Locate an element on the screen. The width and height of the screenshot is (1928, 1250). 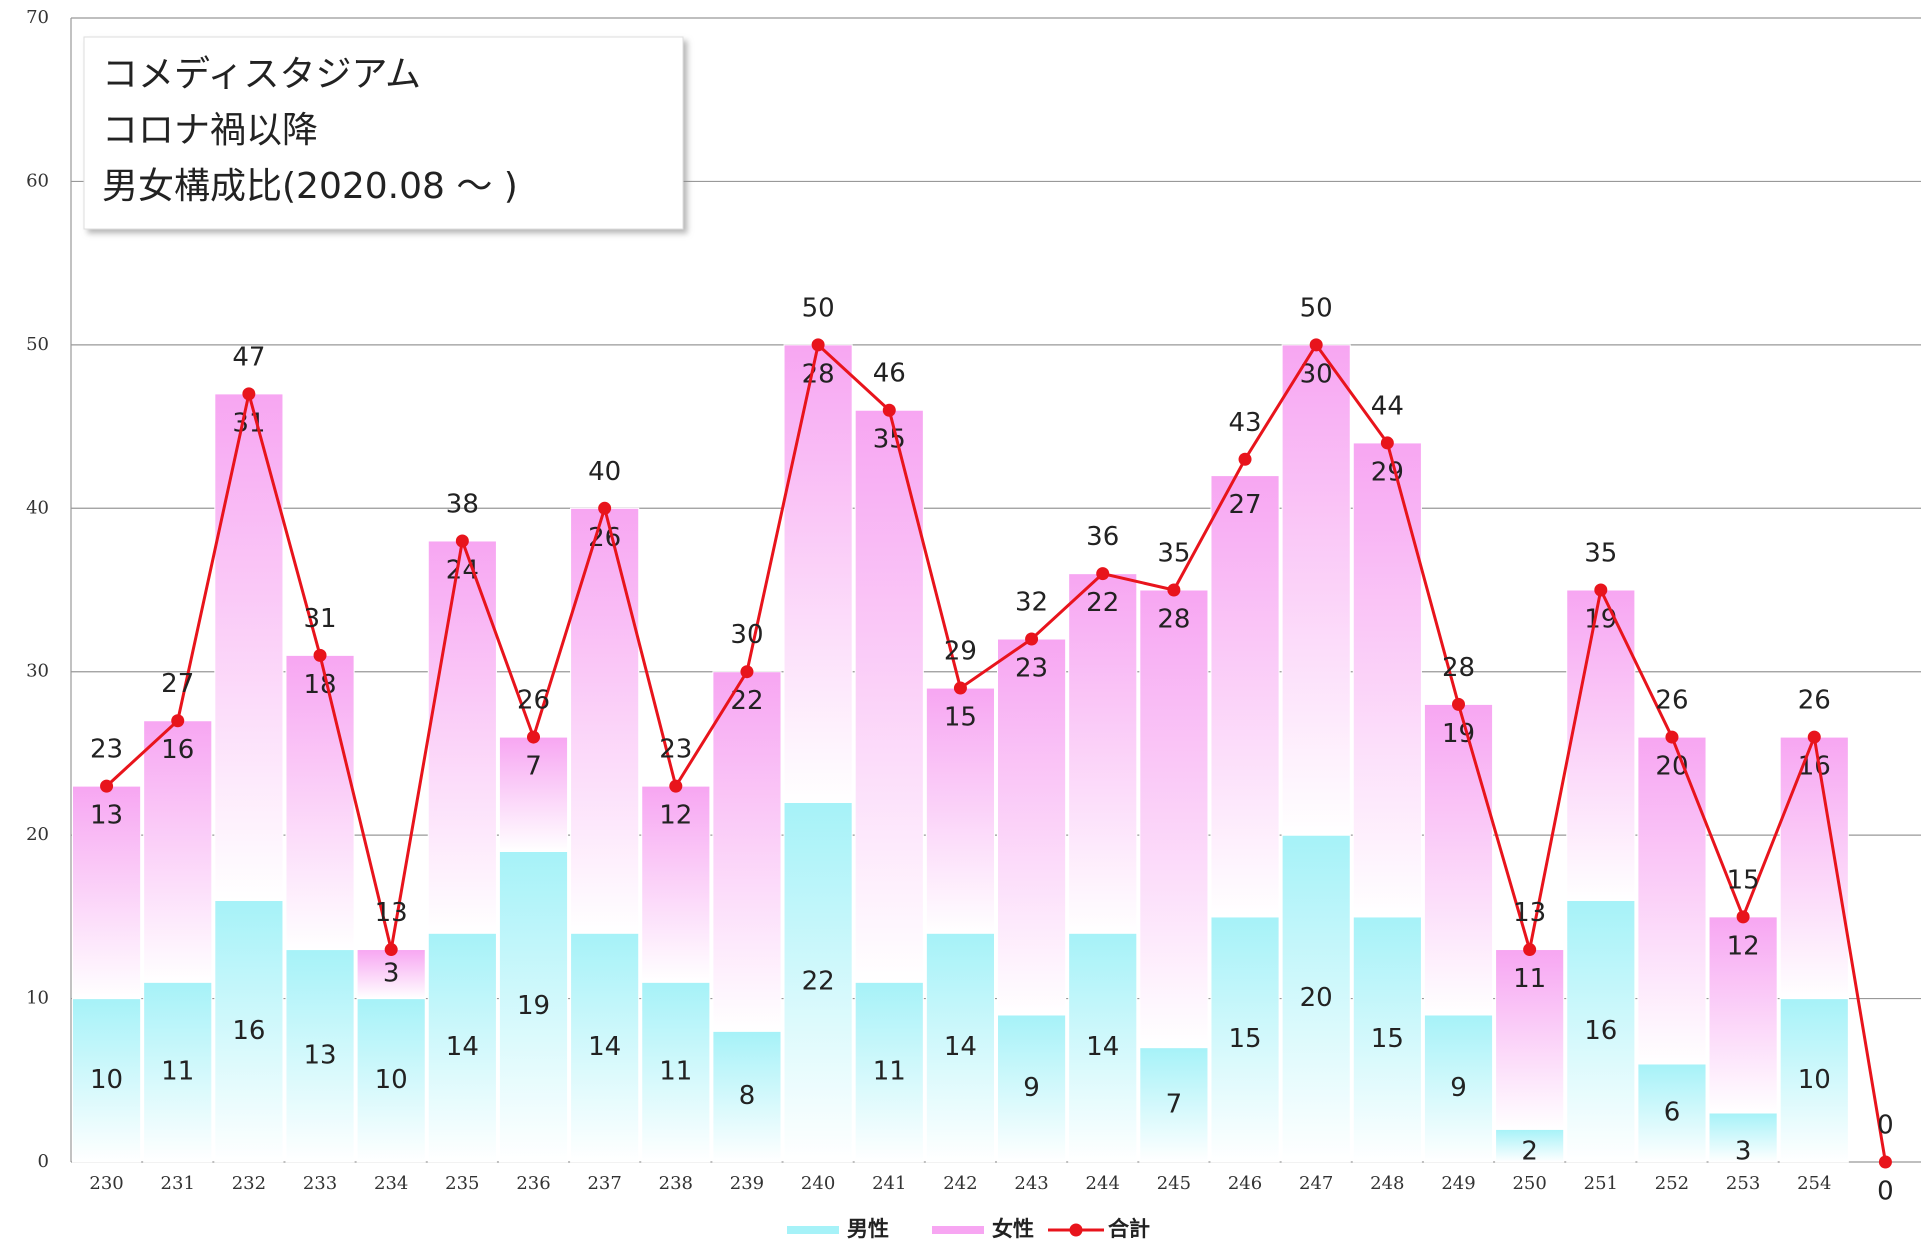
total-label: 47 is located at coordinates (248, 357).